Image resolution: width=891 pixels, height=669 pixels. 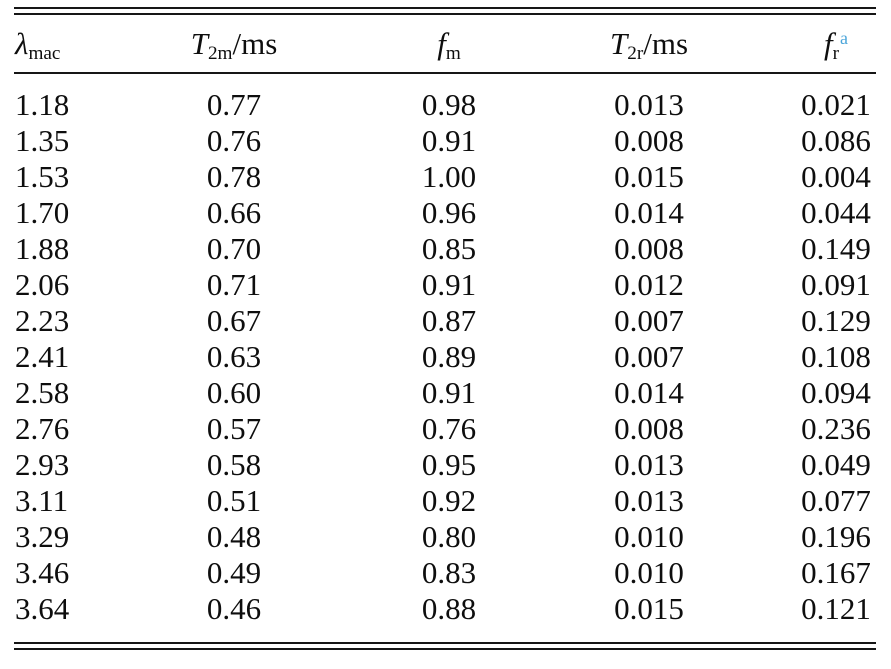 What do you see at coordinates (42, 248) in the screenshot?
I see `table-cell: 1.88` at bounding box center [42, 248].